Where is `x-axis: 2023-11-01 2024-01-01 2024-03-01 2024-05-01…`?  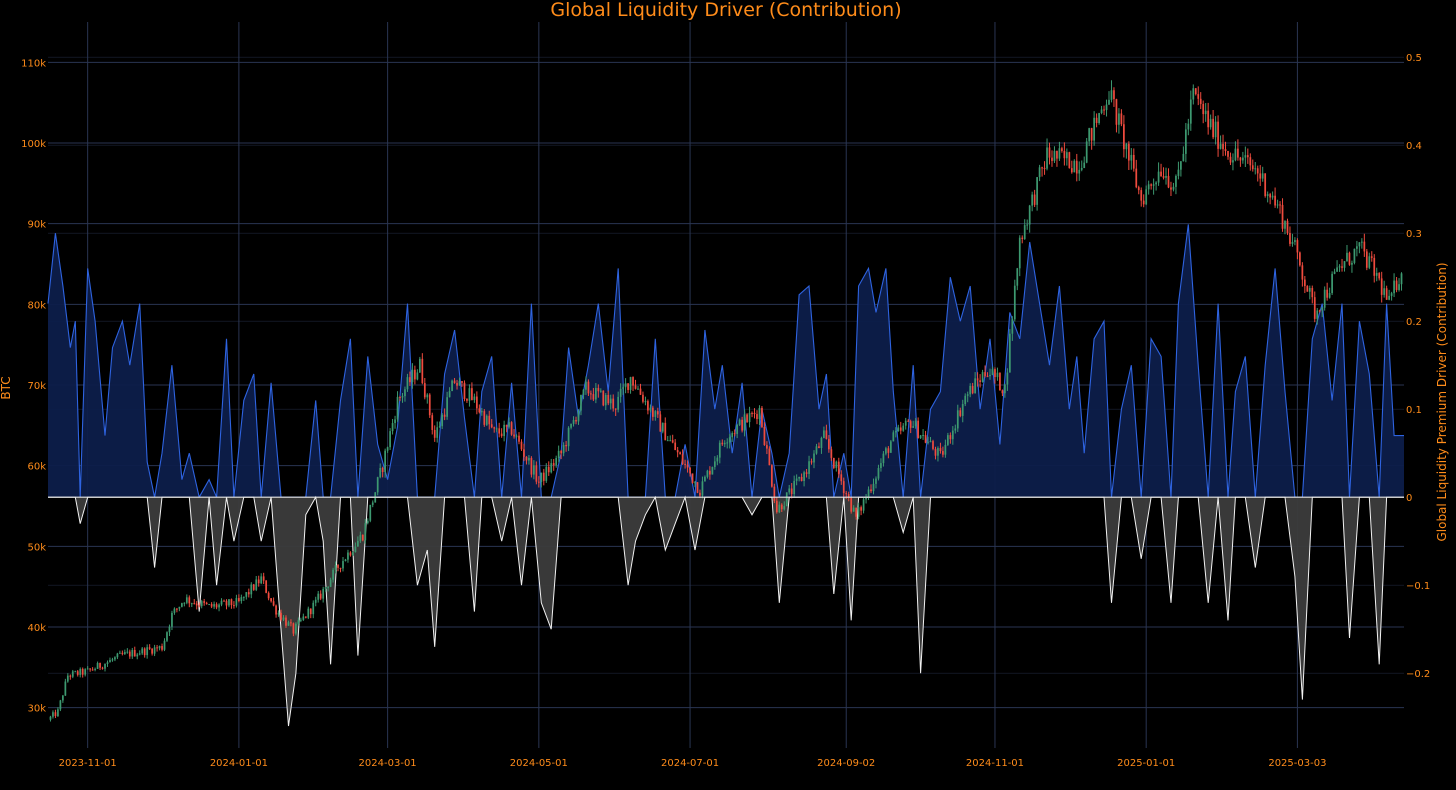 x-axis: 2023-11-01 2024-01-01 2024-03-01 2024-05-01… is located at coordinates (693, 763).